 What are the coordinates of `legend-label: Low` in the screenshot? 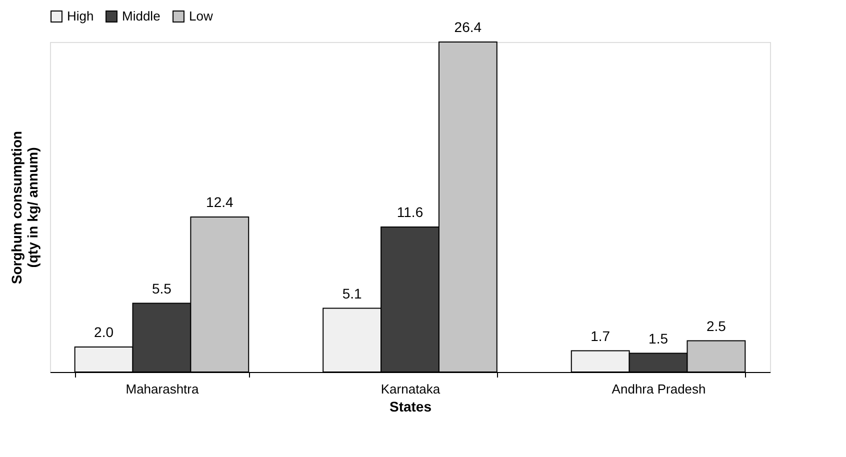 It's located at (201, 16).